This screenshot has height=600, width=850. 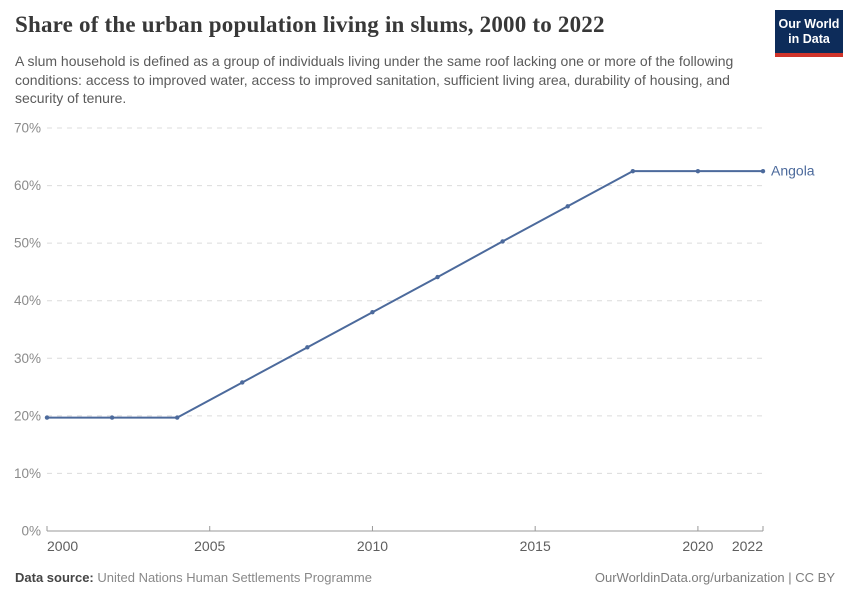 What do you see at coordinates (27, 128) in the screenshot?
I see `y-axis-tick-label: 70%` at bounding box center [27, 128].